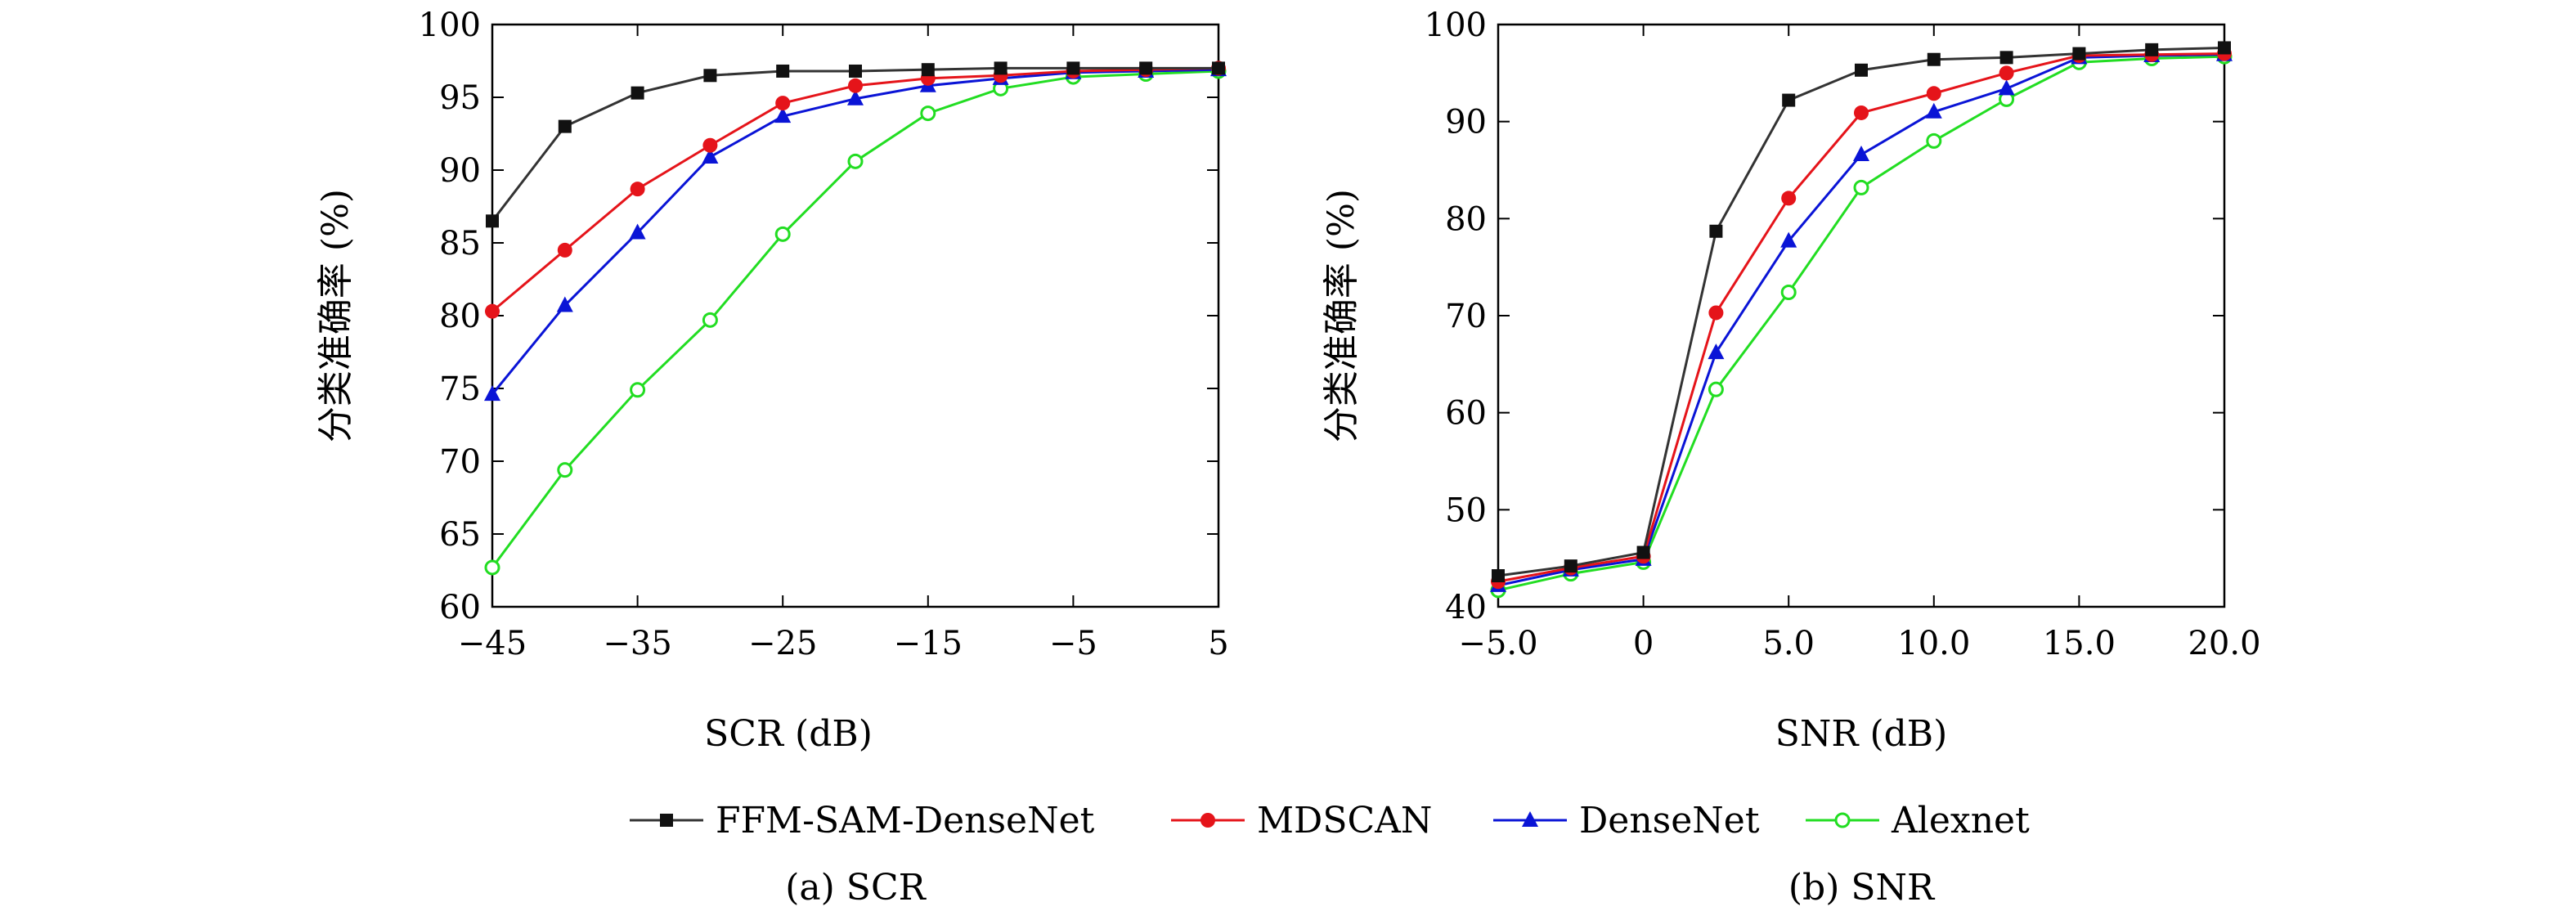  Describe the element at coordinates (1862, 888) in the screenshot. I see `caption-snr: (b) SNR` at that location.